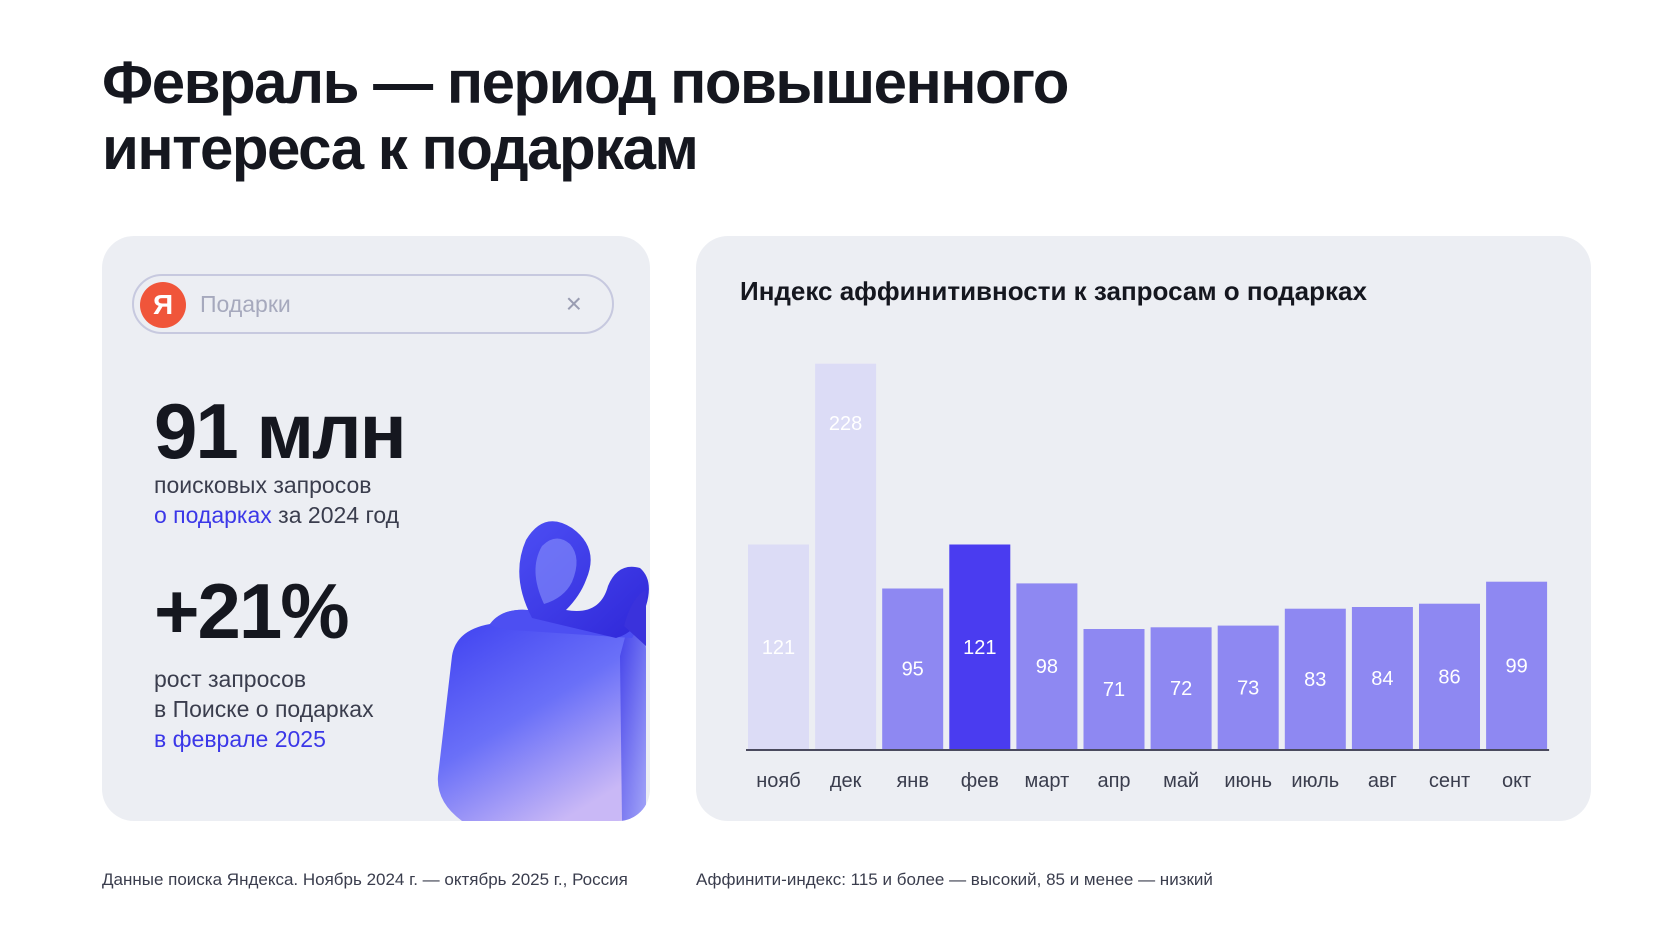  I want to click on stat-growth-value: +21%, so click(252, 611).